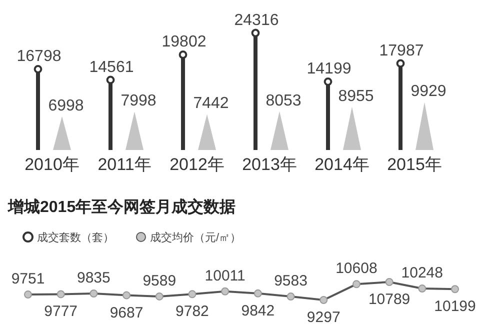 The image size is (500, 332). What do you see at coordinates (256, 20) in the screenshot?
I see `data-label: 24316` at bounding box center [256, 20].